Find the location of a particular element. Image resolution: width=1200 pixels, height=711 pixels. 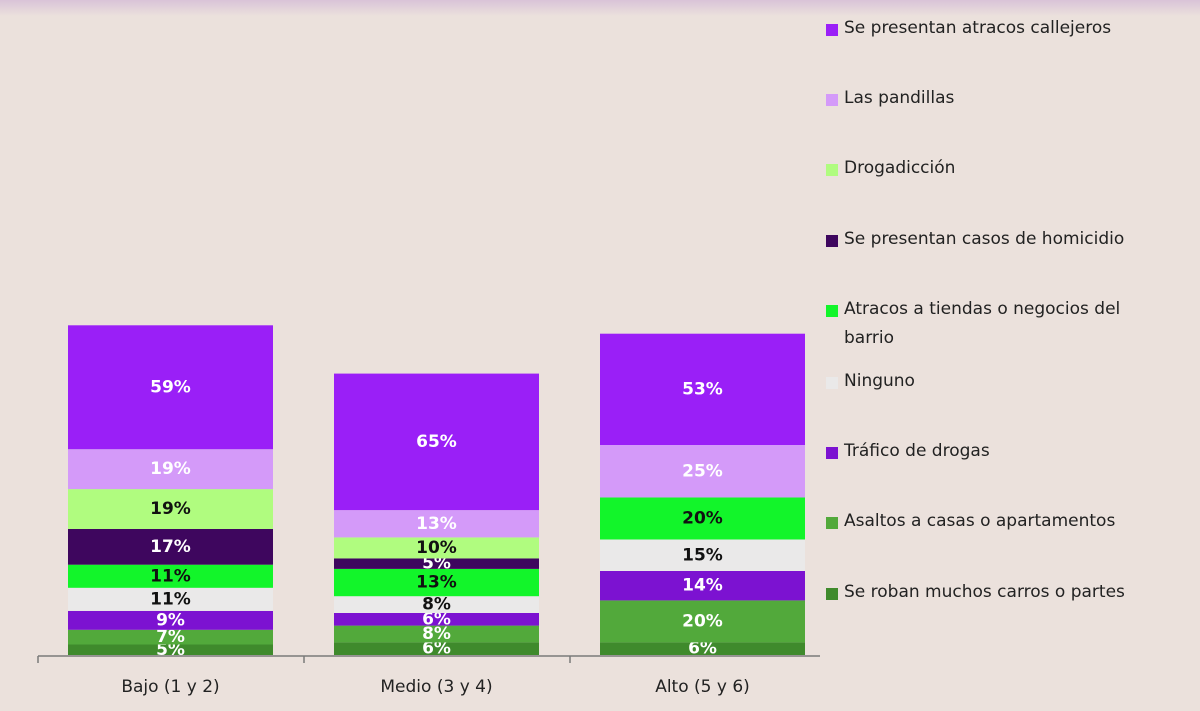

x-tick-label: Alto (5 y 6) is located at coordinates (702, 687).